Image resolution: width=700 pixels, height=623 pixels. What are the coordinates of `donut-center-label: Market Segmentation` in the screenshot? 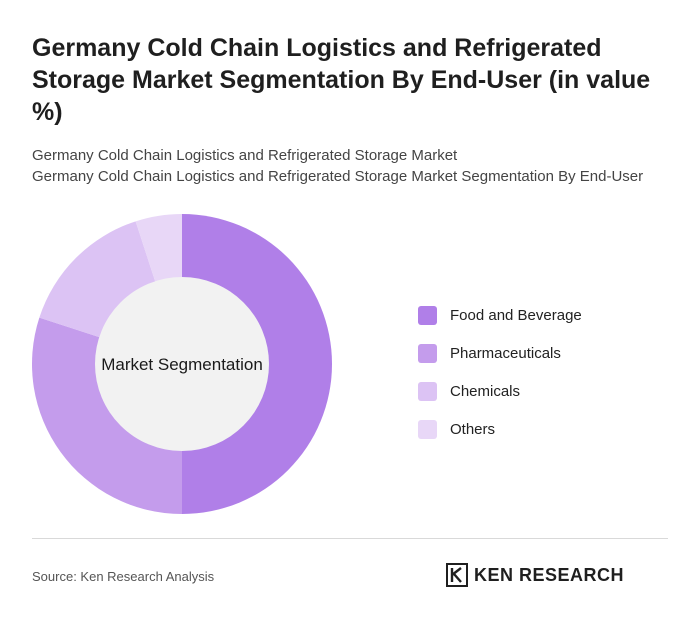 It's located at (182, 364).